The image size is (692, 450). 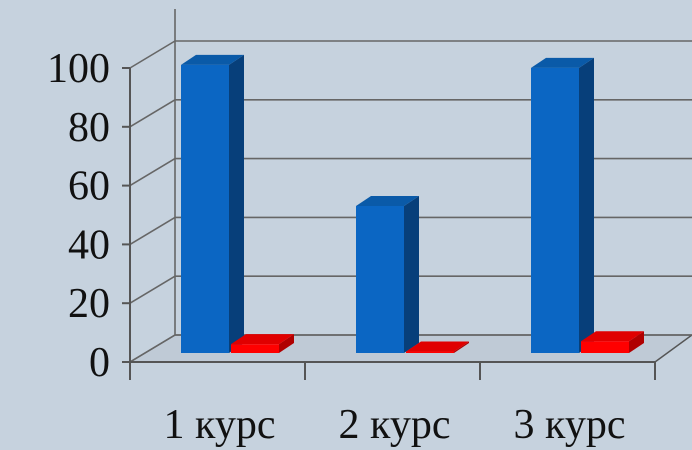 I want to click on x-category-label: 3 курс, so click(x=570, y=425).